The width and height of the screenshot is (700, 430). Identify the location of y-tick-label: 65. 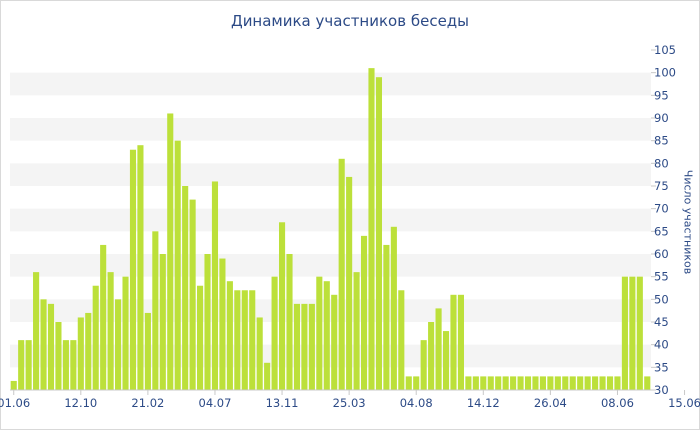
(661, 231).